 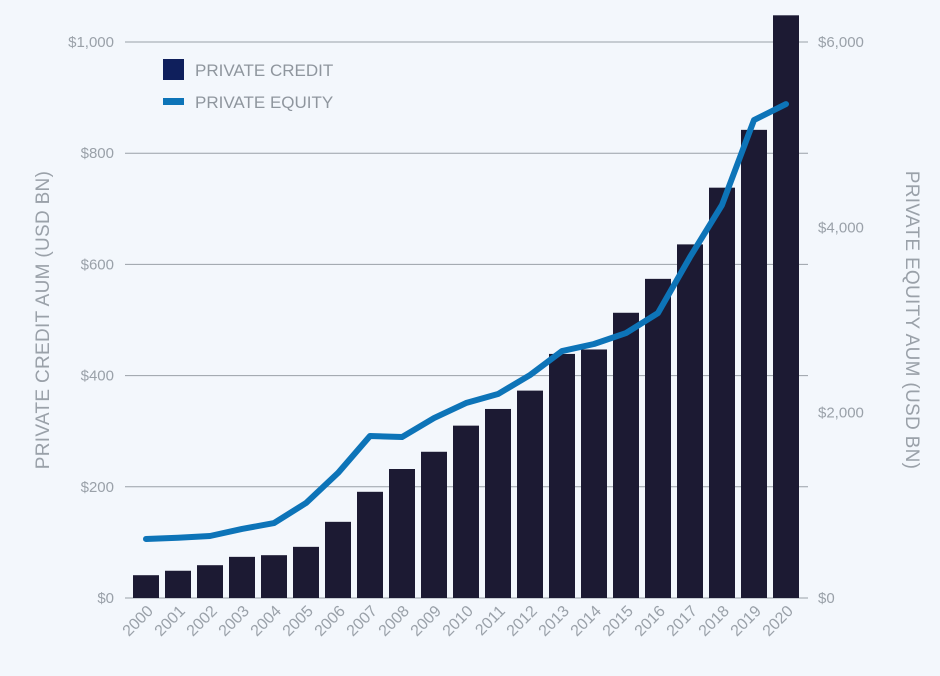 I want to click on left-tick-label: $1,000, so click(x=91, y=42).